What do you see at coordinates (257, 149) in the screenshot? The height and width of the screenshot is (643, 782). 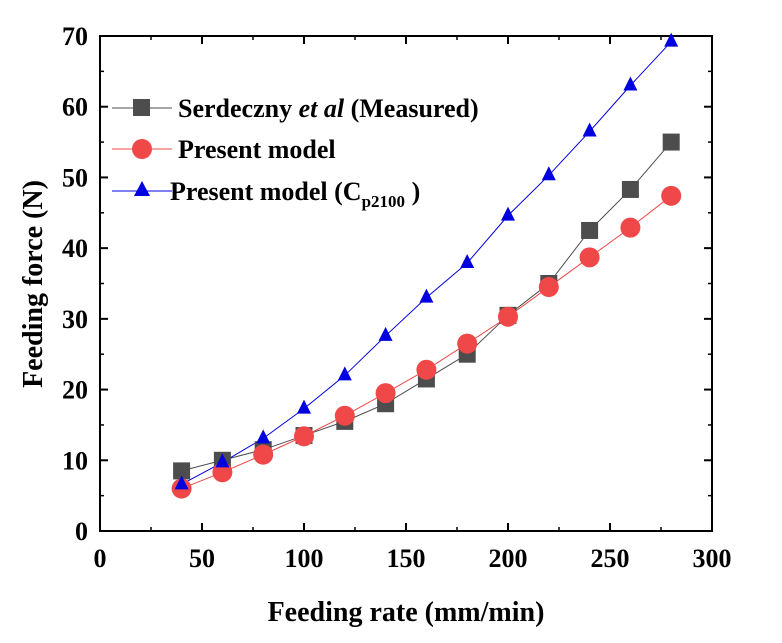 I see `legend-label-model: Present model` at bounding box center [257, 149].